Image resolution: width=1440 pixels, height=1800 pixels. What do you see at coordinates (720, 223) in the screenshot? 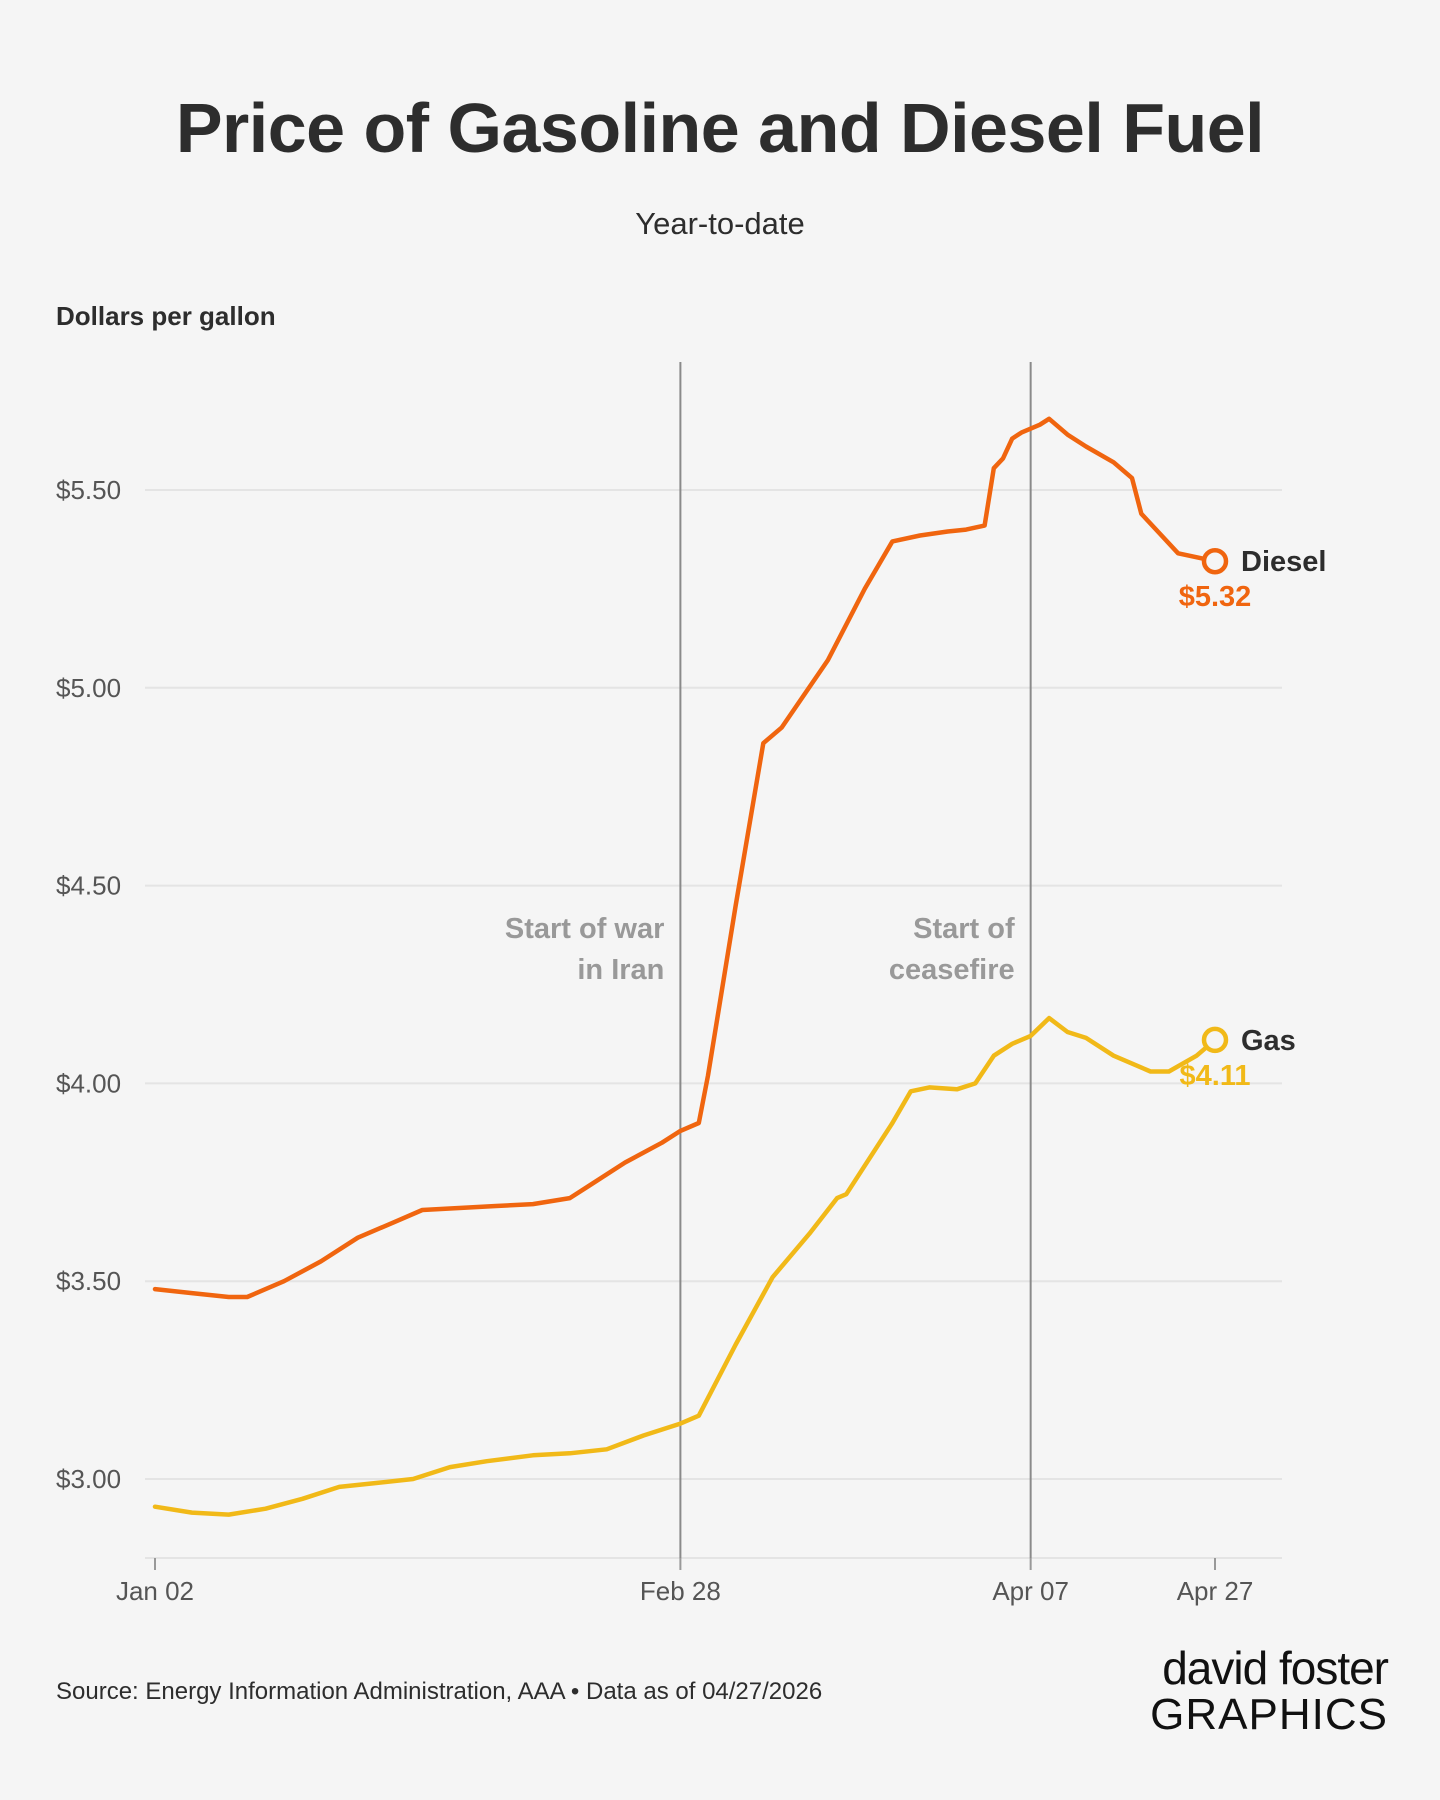
I see `chart-subtitle: Year-to-date` at bounding box center [720, 223].